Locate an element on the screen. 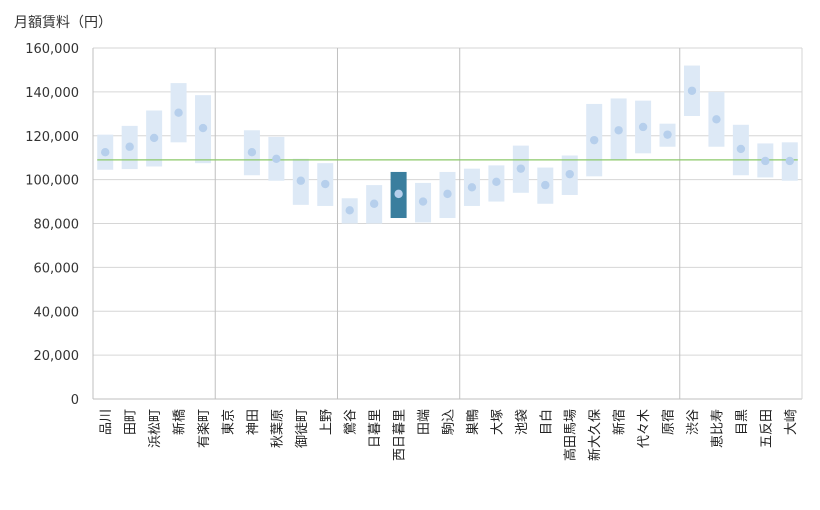 The image size is (820, 510). y-tick-label: 120,000 is located at coordinates (52, 137).